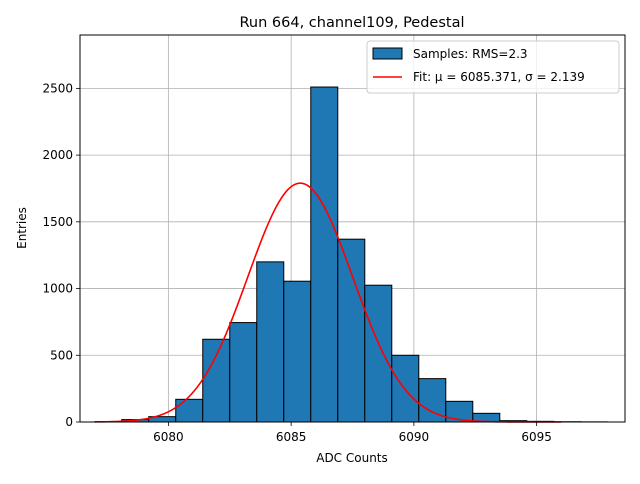 The width and height of the screenshot is (640, 484). I want to click on y-tick-label: 2500, so click(57, 88).